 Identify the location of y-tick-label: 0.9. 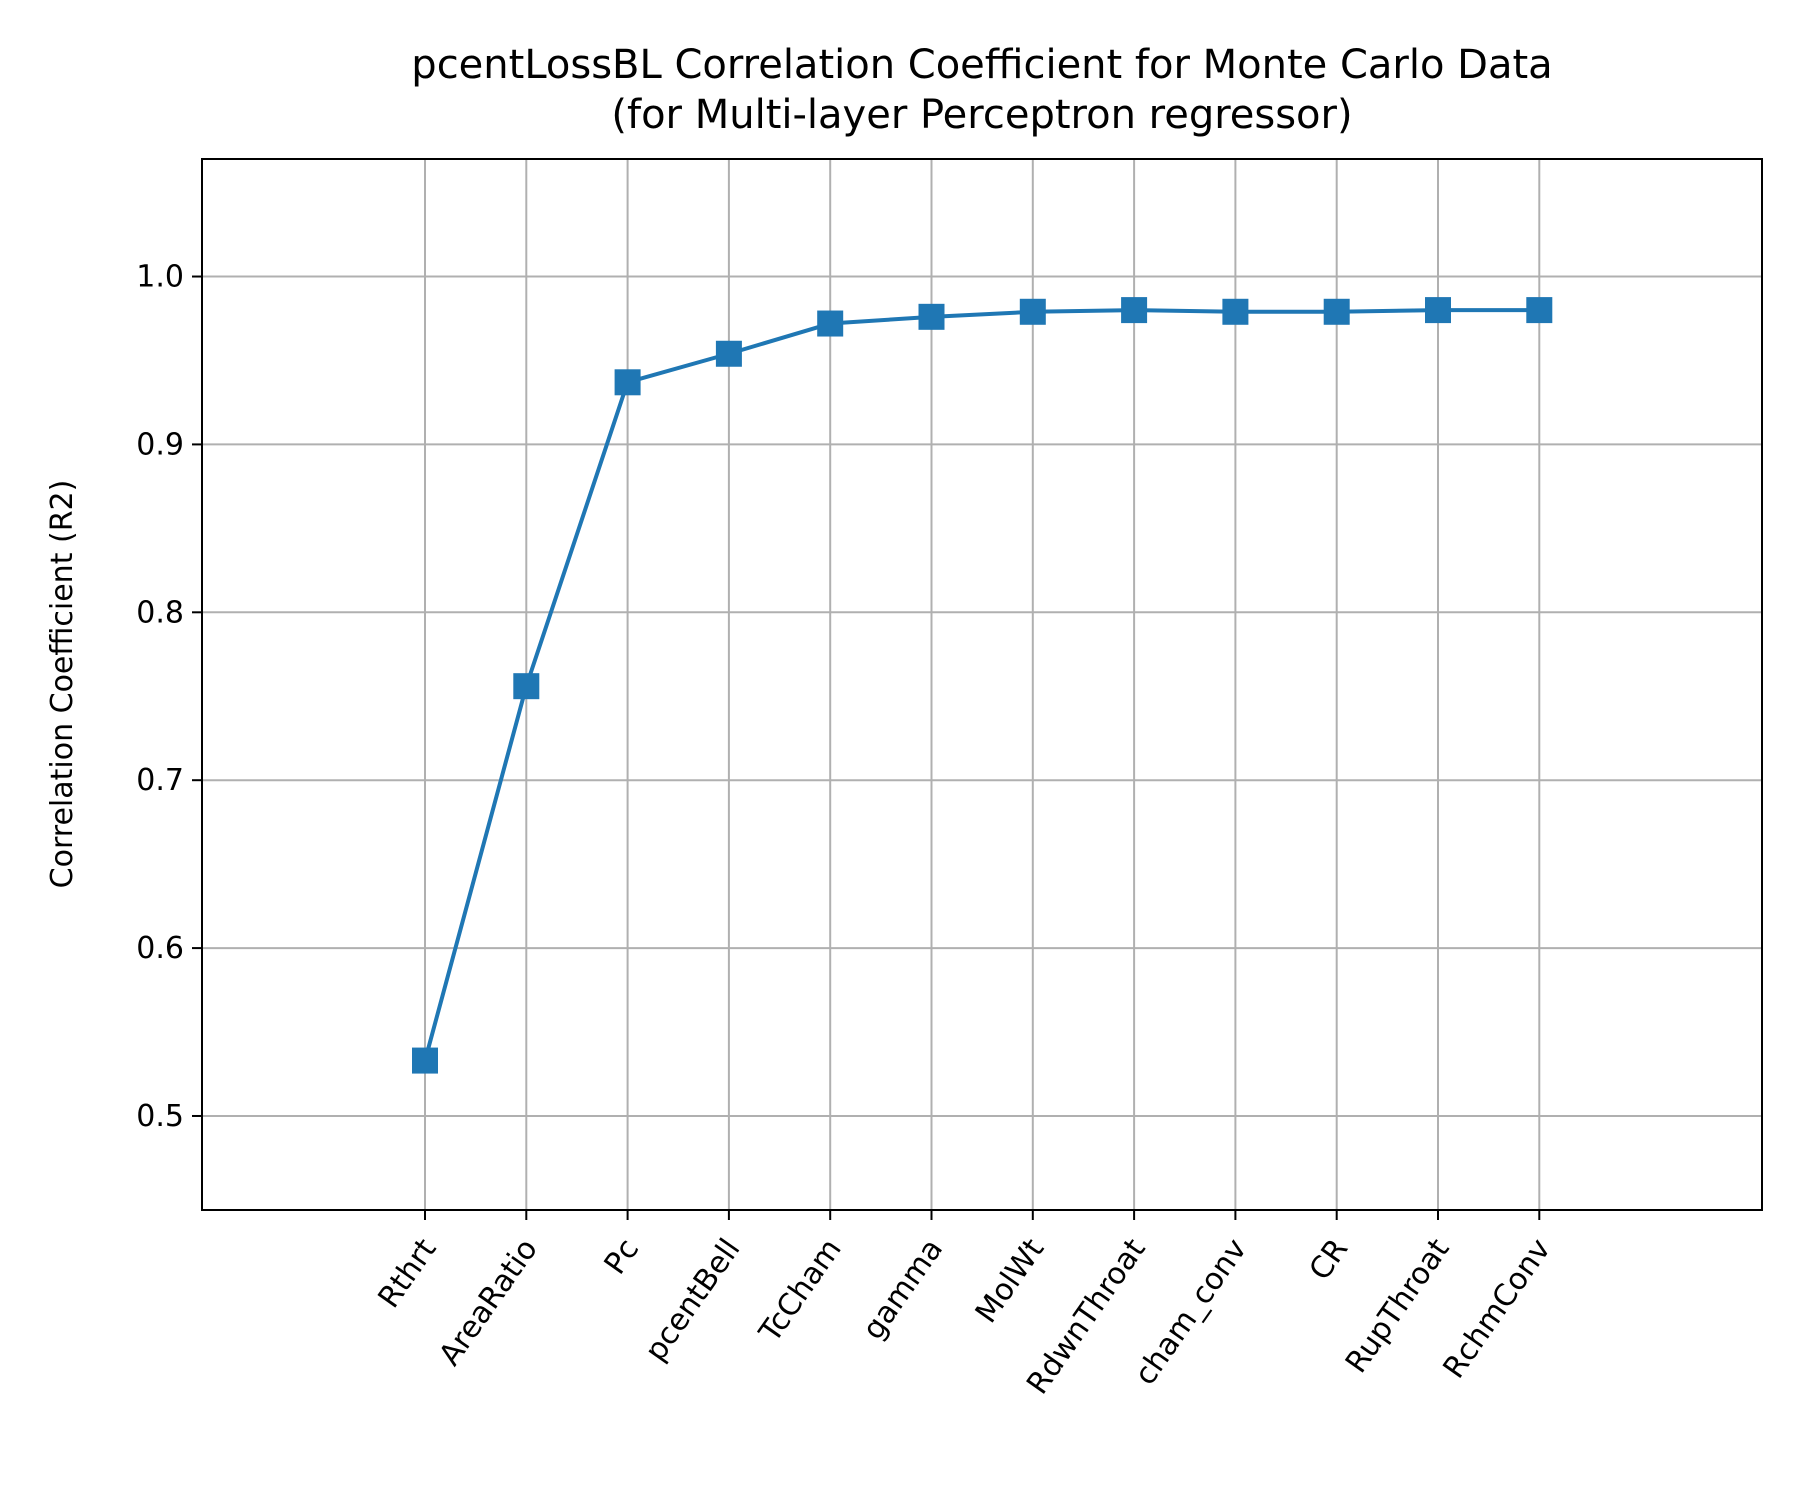
(160, 444).